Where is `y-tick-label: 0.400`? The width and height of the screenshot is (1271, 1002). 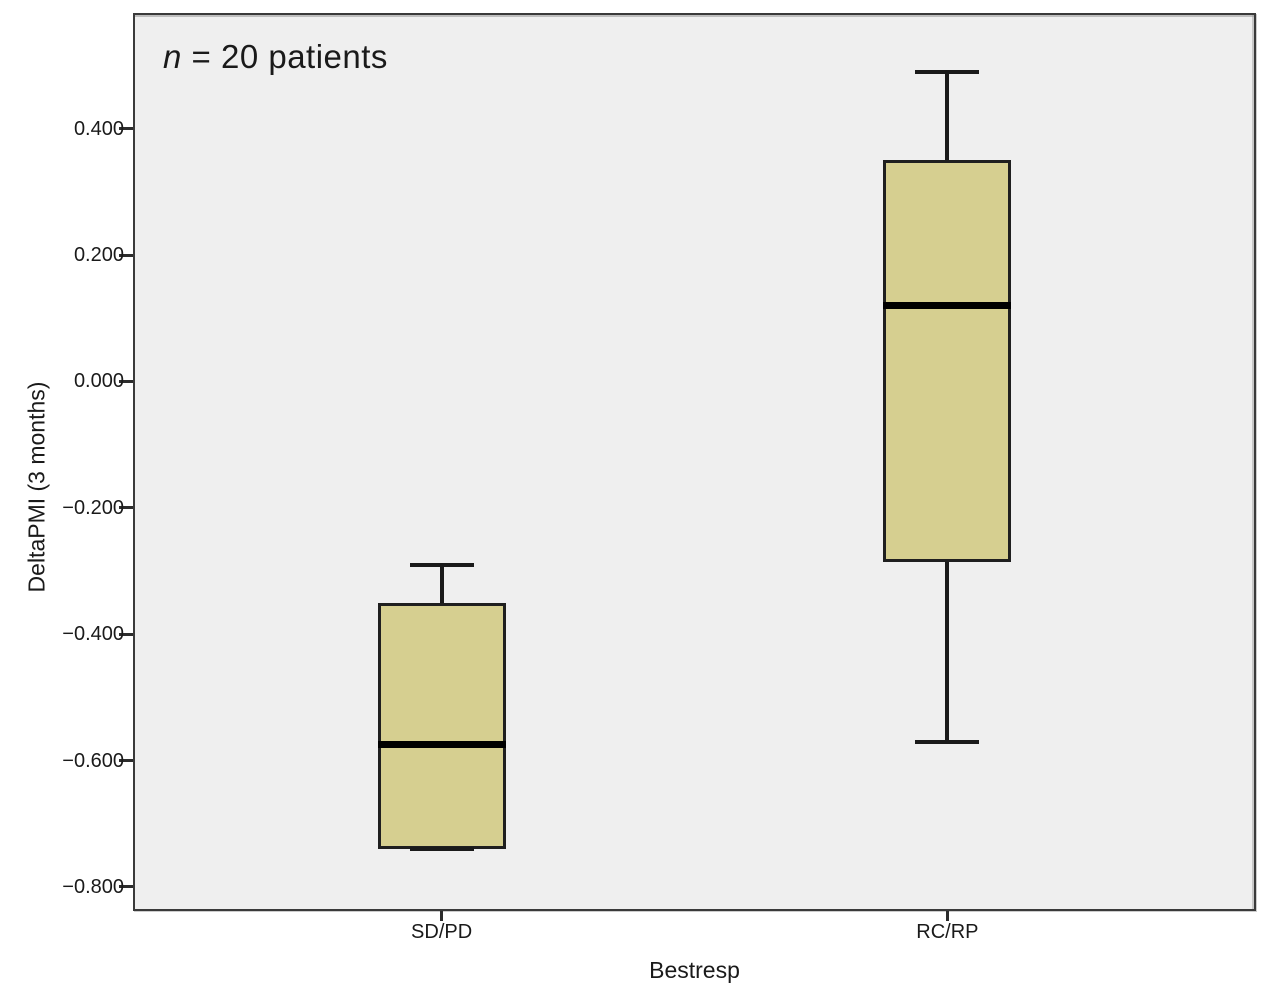 y-tick-label: 0.400 is located at coordinates (98, 128).